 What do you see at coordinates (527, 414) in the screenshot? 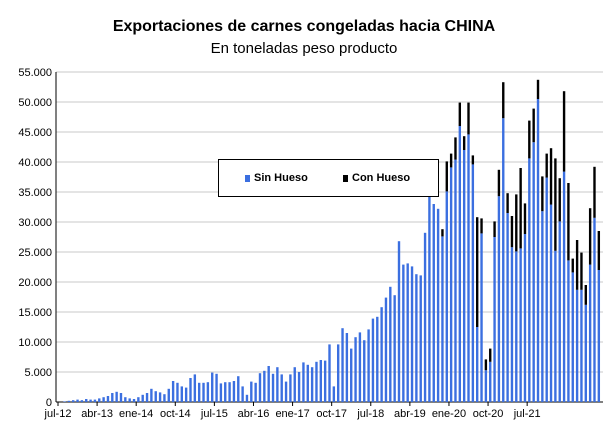
I see `x-tick-label: jul-21` at bounding box center [527, 414].